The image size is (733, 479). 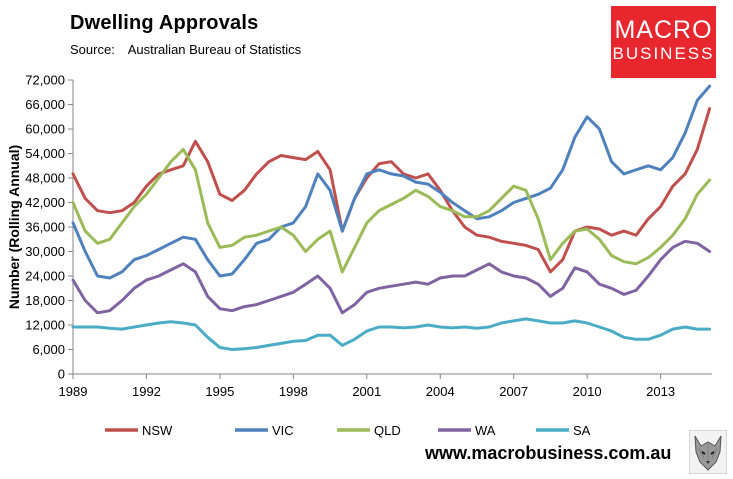 I want to click on y-tick-label: 48,000, so click(x=45, y=178).